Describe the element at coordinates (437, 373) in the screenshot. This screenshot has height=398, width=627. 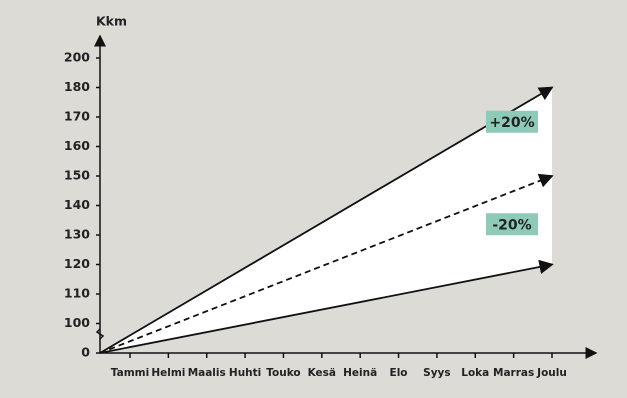
I see `x-tick-label: Syys` at that location.